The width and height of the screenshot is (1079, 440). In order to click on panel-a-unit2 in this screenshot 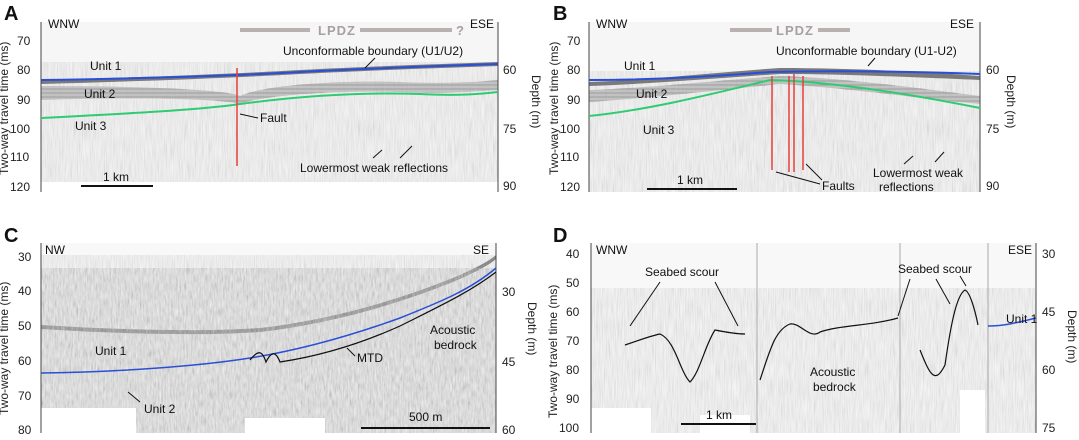, I will do `click(269, 92)`.